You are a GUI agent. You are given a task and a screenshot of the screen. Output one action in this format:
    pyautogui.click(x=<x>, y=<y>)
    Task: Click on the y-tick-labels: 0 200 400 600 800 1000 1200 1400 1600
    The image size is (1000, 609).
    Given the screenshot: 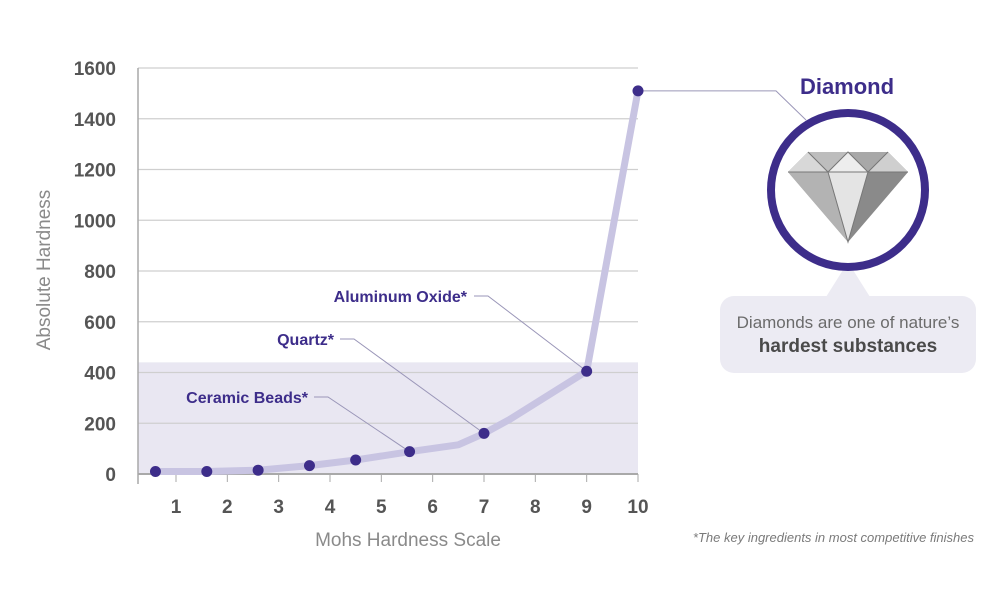 What is the action you would take?
    pyautogui.click(x=95, y=272)
    